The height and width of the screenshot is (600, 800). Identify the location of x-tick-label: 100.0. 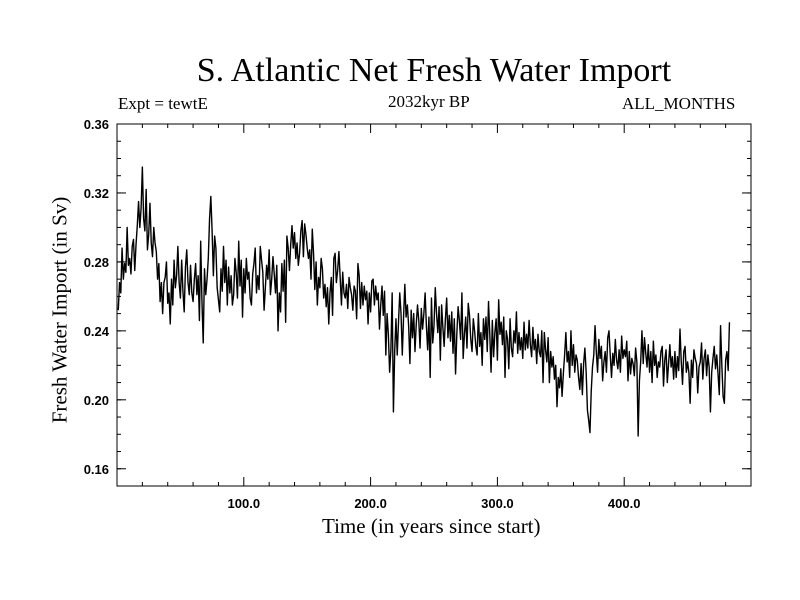
(244, 503).